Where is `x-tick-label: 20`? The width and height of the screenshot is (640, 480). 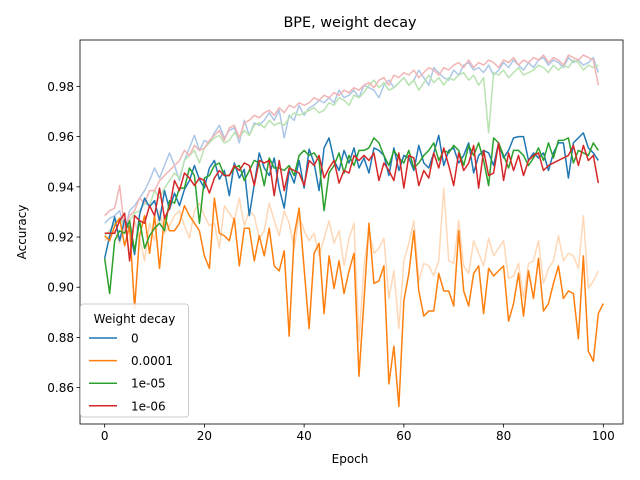 x-tick-label: 20 is located at coordinates (204, 436).